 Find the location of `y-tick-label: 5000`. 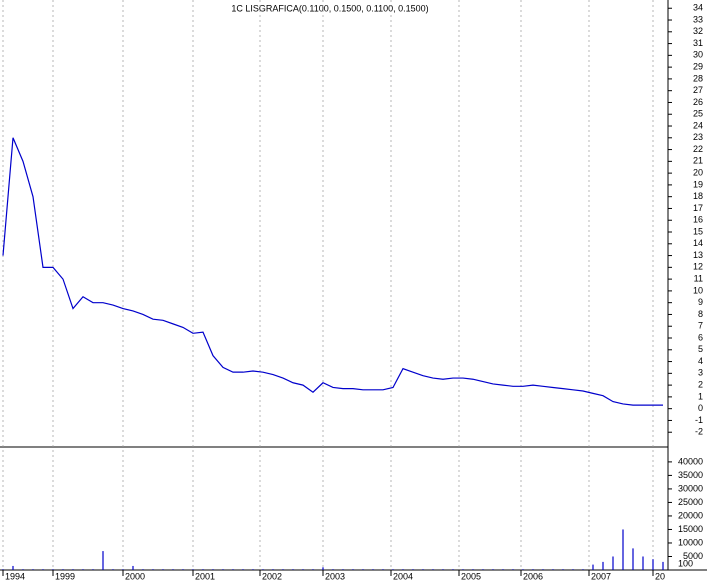

y-tick-label: 5000 is located at coordinates (693, 556).